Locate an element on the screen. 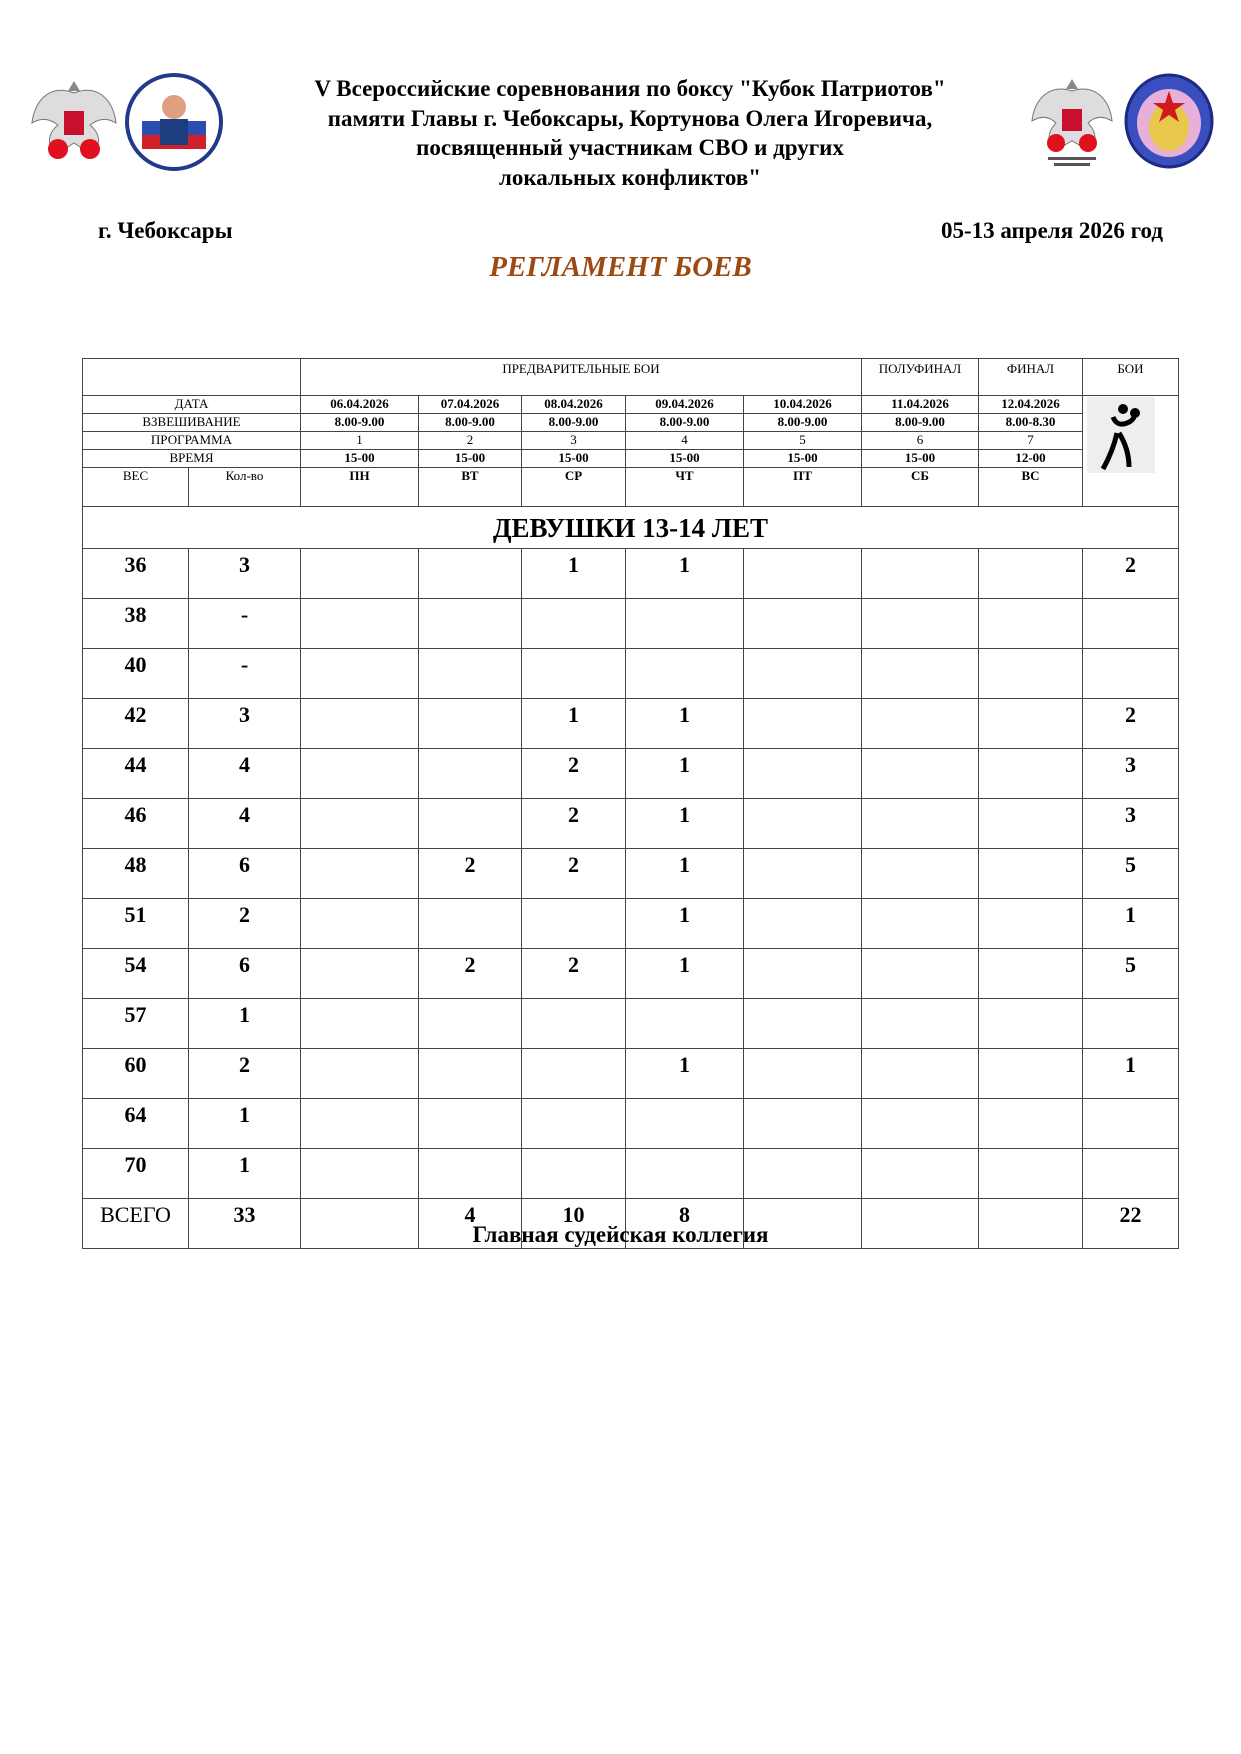  weight-cell: 36 is located at coordinates (135, 573).